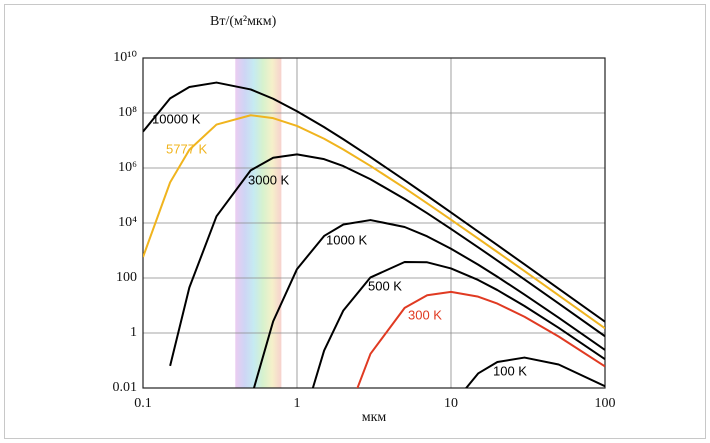 The height and width of the screenshot is (443, 710). I want to click on x-axis-label: мкм, so click(374, 417).